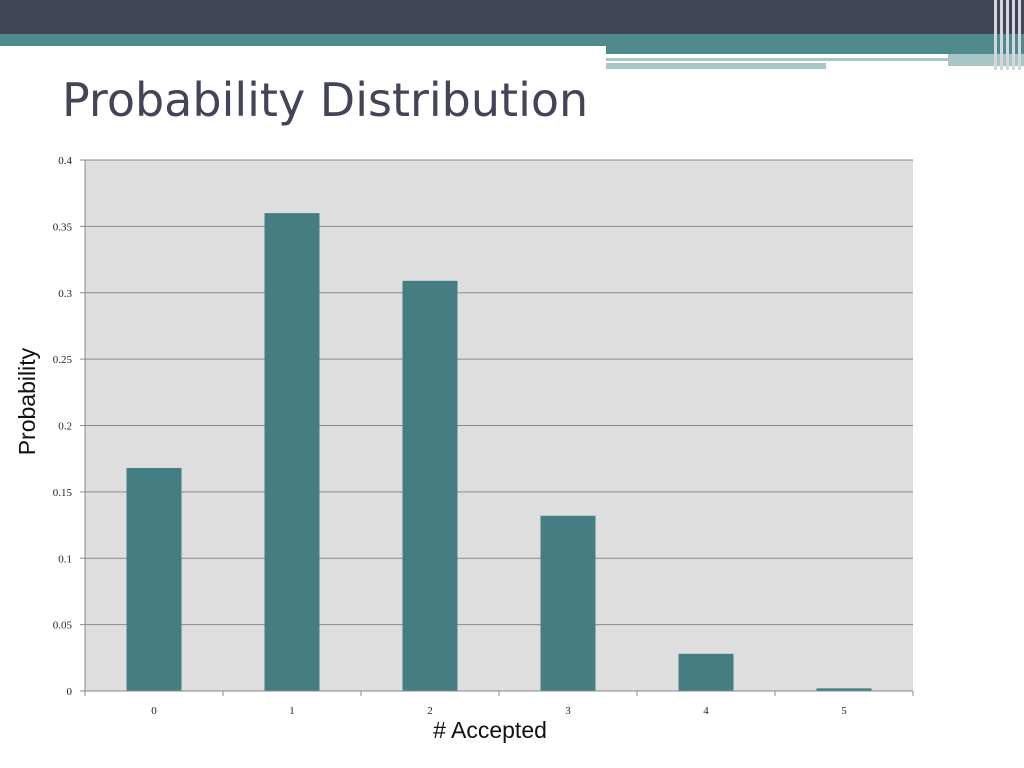 This screenshot has width=1024, height=768. I want to click on y-tick-labels: 0 0.05 0.1 0.15 0.2 0.25 0.3 0.35 0.4, so click(63, 426).